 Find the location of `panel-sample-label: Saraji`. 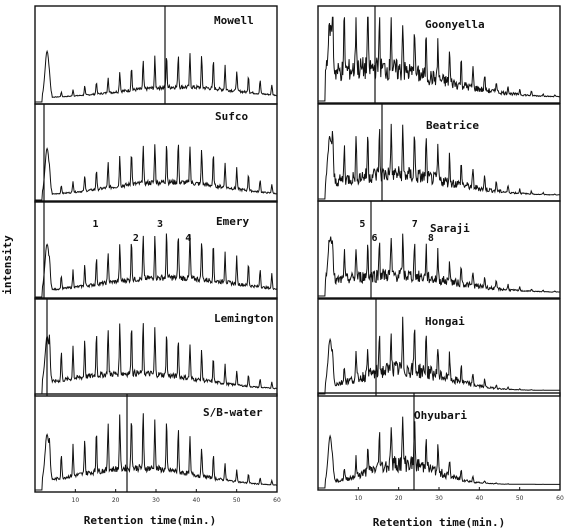

panel-sample-label: Saraji is located at coordinates (450, 228).